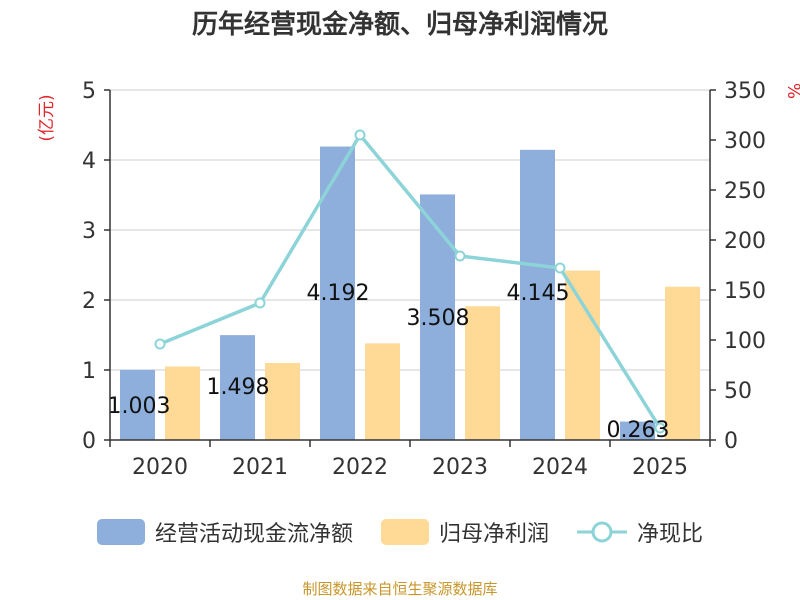  What do you see at coordinates (47, 117) in the screenshot?
I see `left-axis-unit: (亿元)` at bounding box center [47, 117].